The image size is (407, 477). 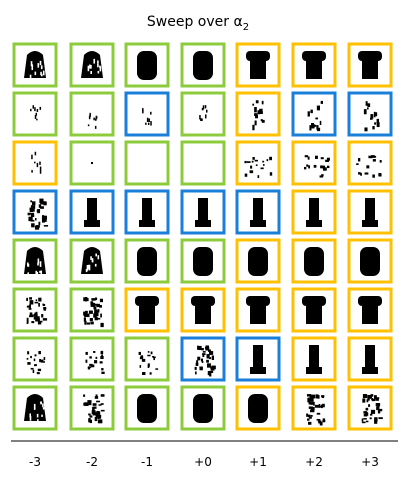 I want to click on cell-r3-c7, so click(x=370, y=163).